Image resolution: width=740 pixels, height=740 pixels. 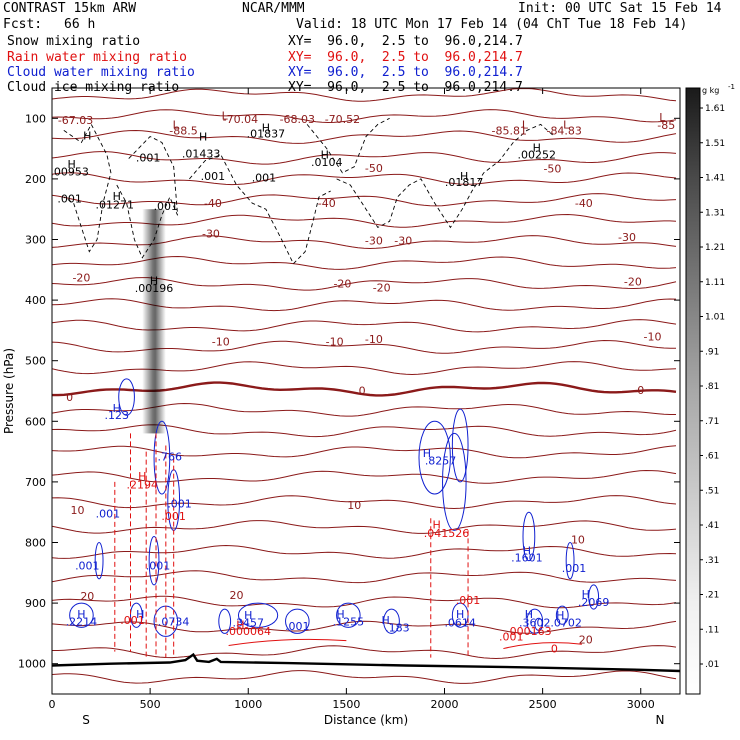 I want to click on field-snow-name: Snow mixing ratio, so click(x=74, y=41).